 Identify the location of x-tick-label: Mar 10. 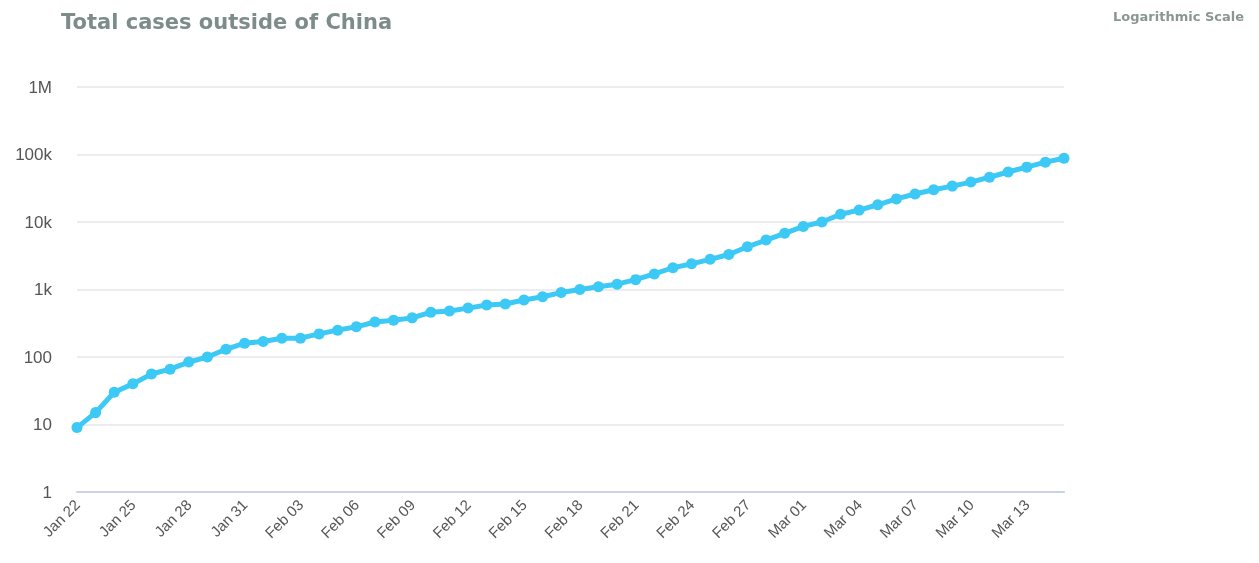
(954, 518).